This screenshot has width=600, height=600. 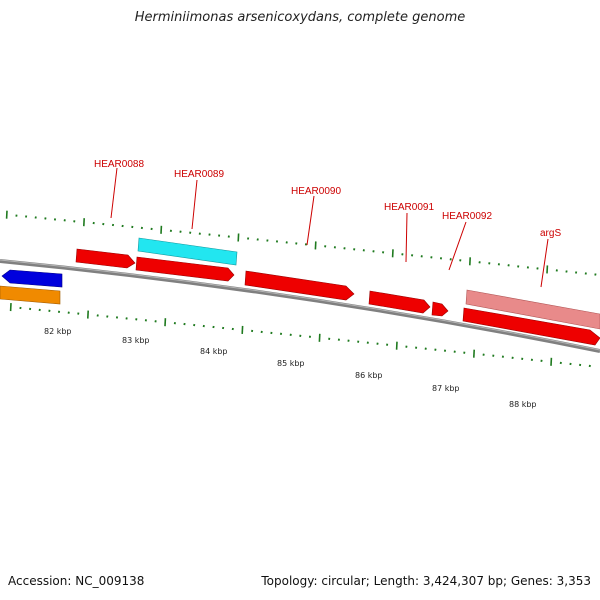 I want to click on gene-arrow-hear0092, so click(x=440, y=309).